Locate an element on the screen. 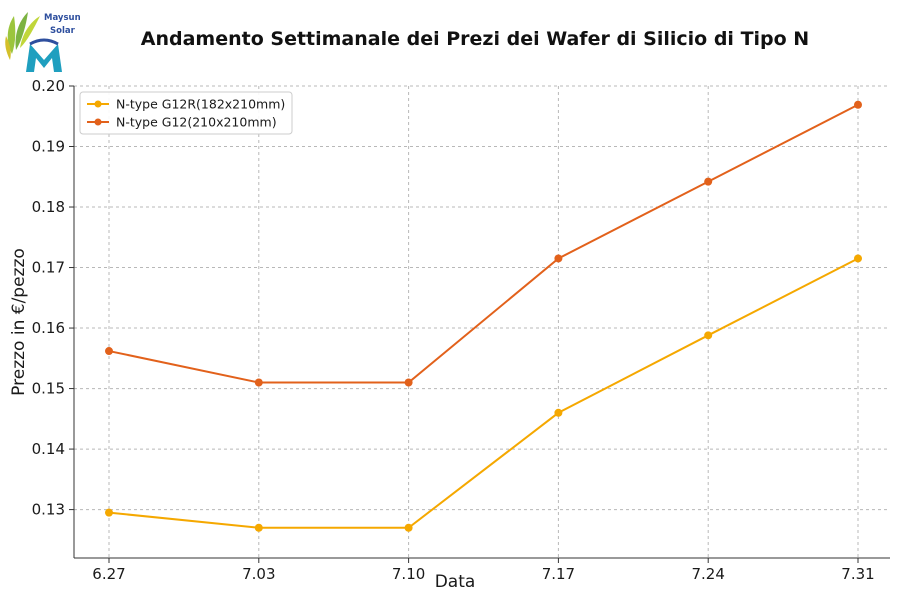 The width and height of the screenshot is (900, 600). maysun-solar-logo: Maysun Solar is located at coordinates (42, 42).